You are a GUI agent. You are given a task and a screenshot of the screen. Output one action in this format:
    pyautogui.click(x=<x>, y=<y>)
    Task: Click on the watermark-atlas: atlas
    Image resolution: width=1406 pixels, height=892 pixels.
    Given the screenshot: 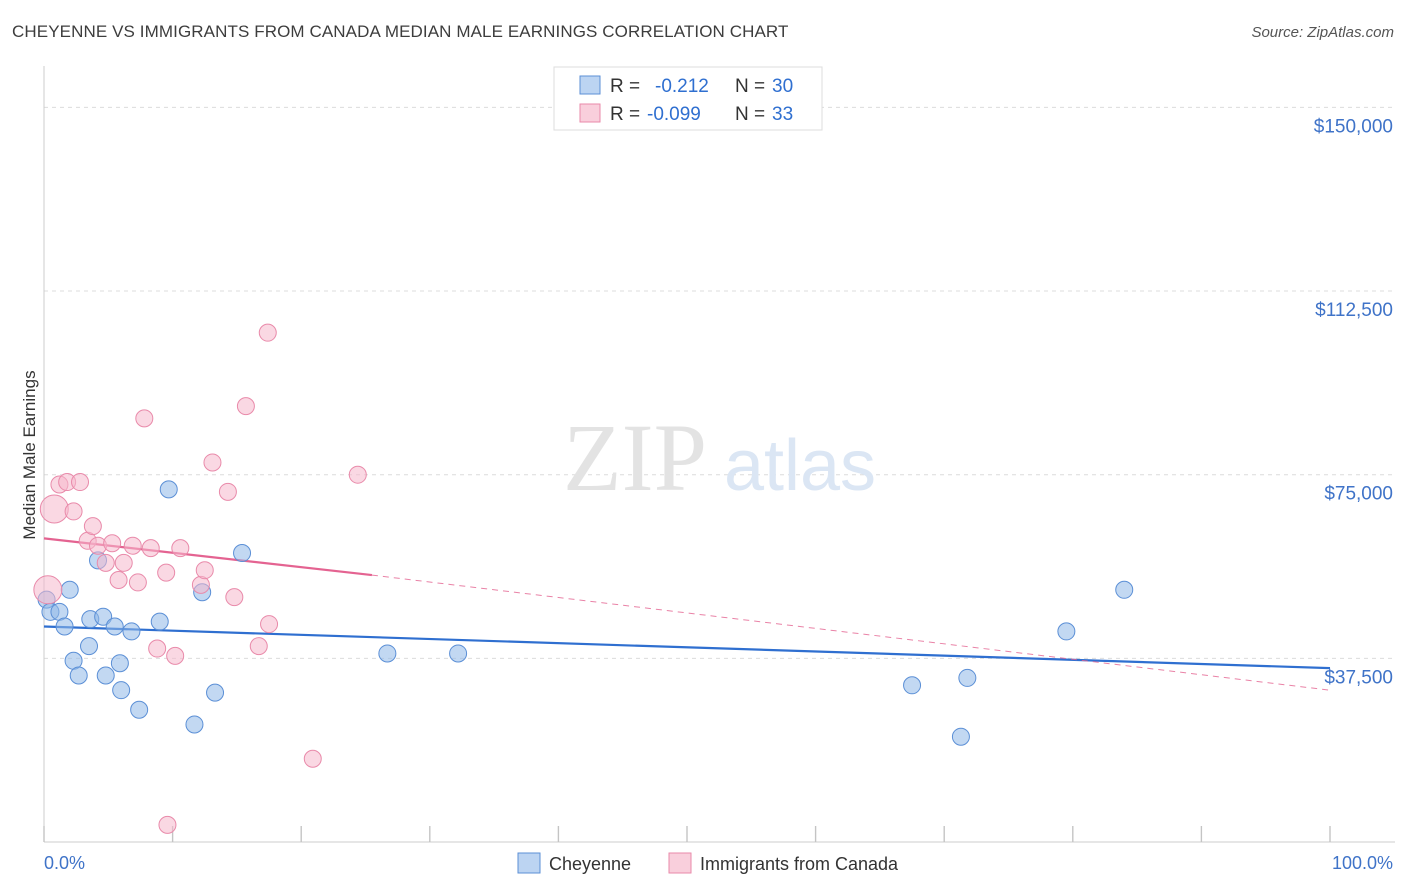 What is the action you would take?
    pyautogui.click(x=800, y=466)
    